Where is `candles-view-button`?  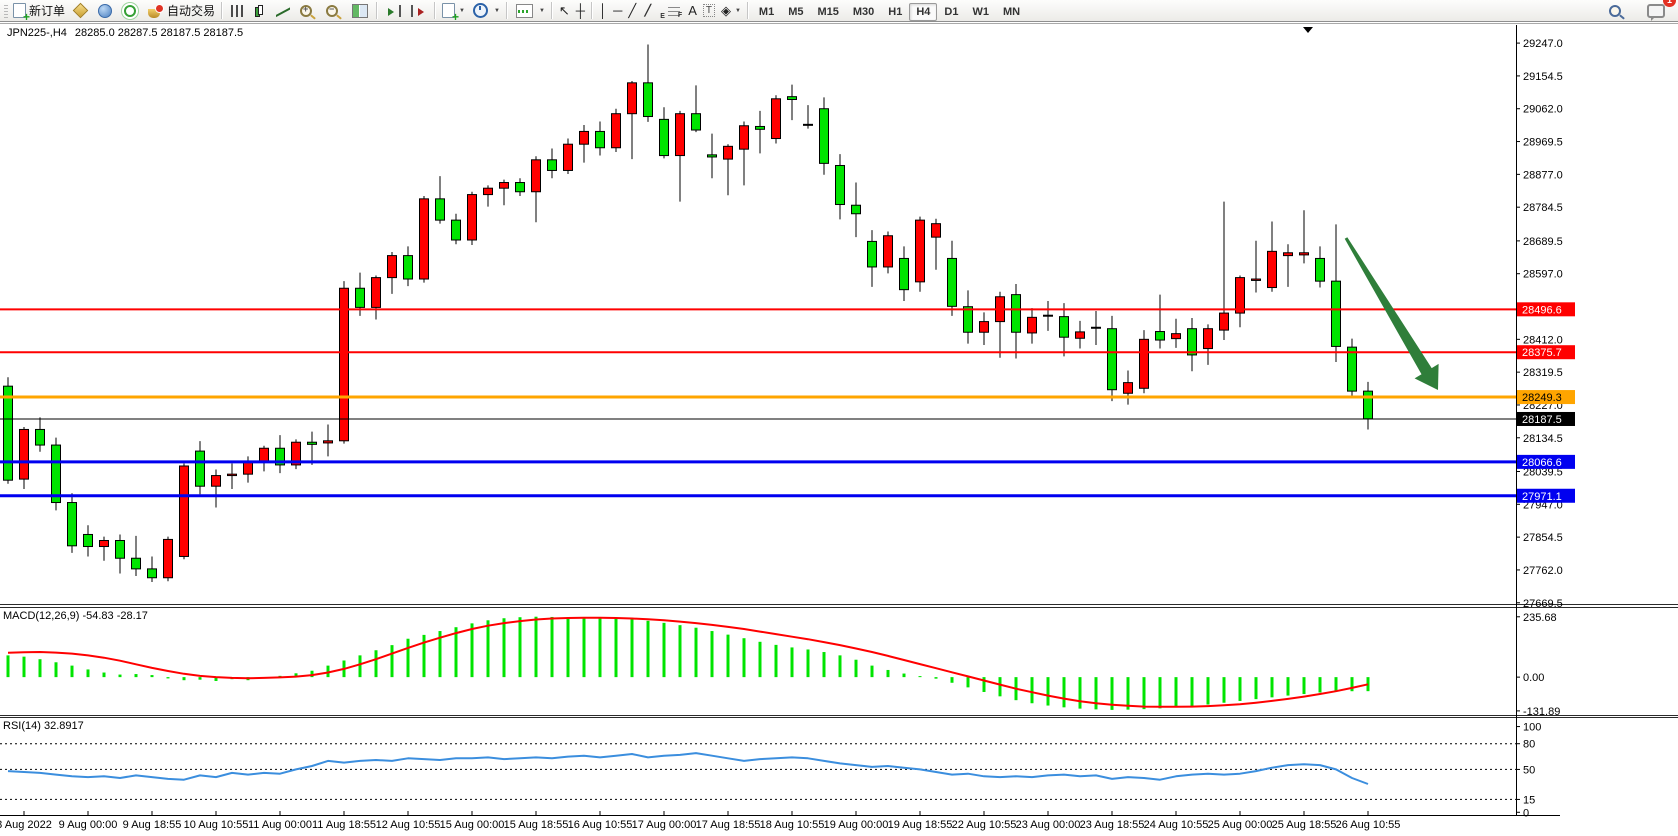 candles-view-button is located at coordinates (259, 11).